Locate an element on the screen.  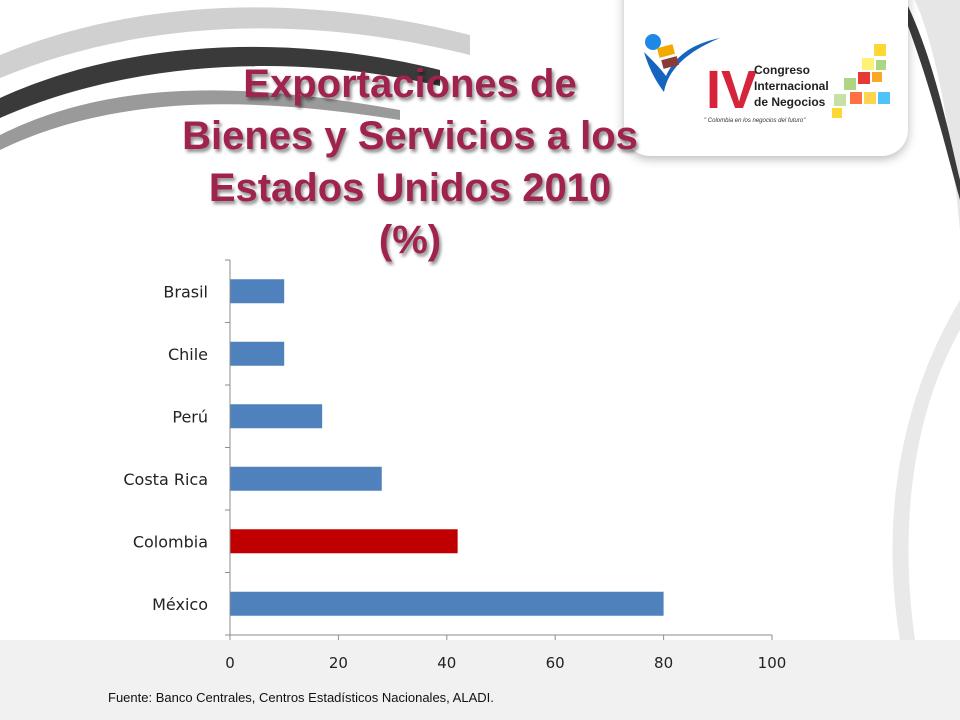
x-tick-label: 60 is located at coordinates (555, 663).